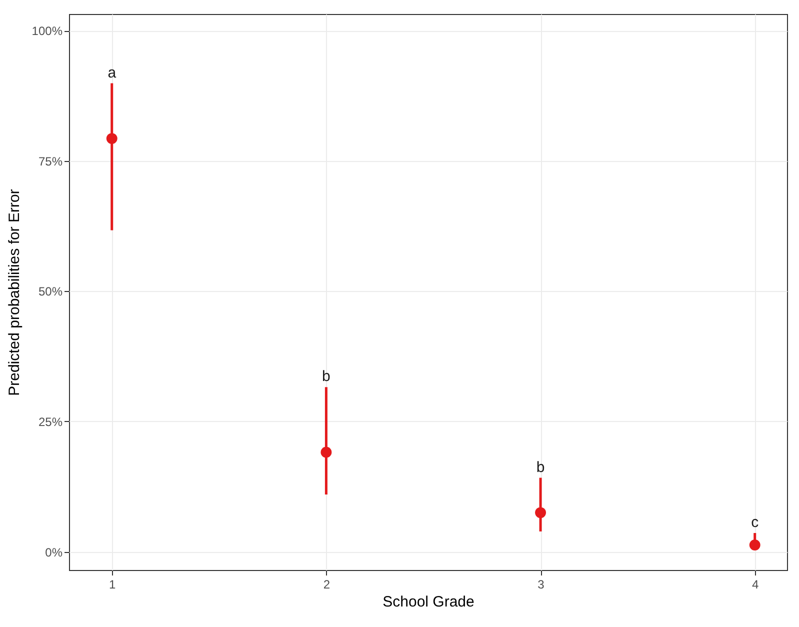 This screenshot has width=799, height=627. What do you see at coordinates (541, 585) in the screenshot?
I see `x-tick-label: 3` at bounding box center [541, 585].